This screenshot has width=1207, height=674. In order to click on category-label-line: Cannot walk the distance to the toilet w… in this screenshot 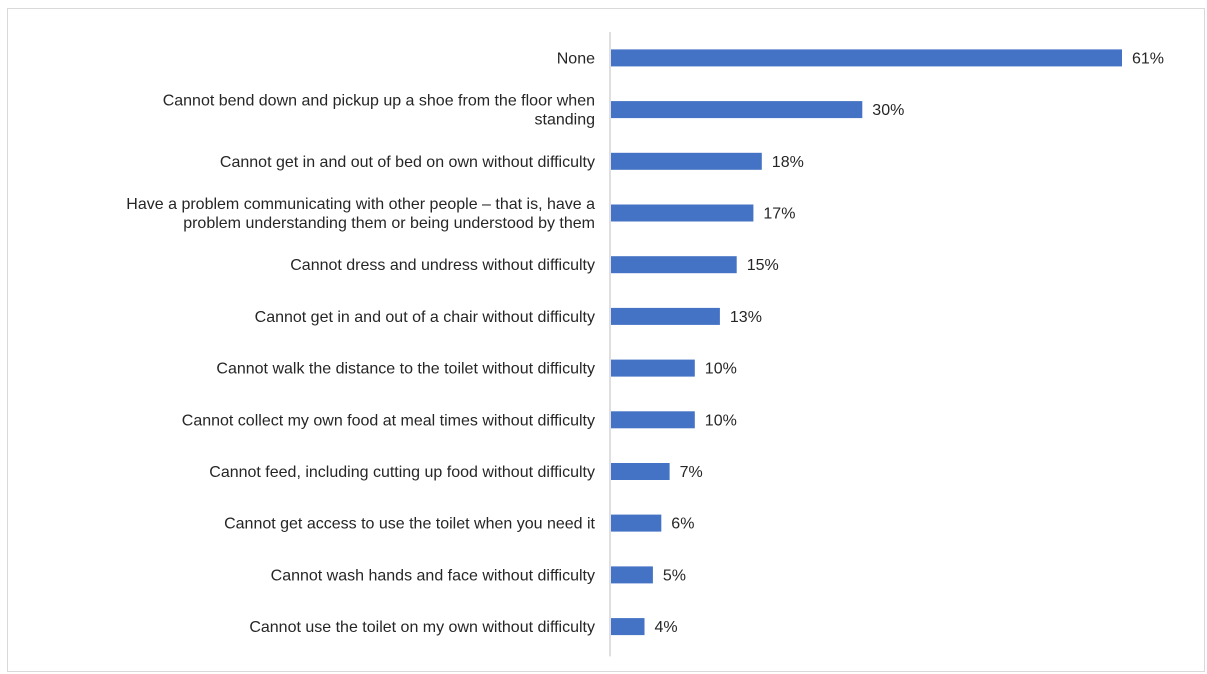, I will do `click(405, 369)`.